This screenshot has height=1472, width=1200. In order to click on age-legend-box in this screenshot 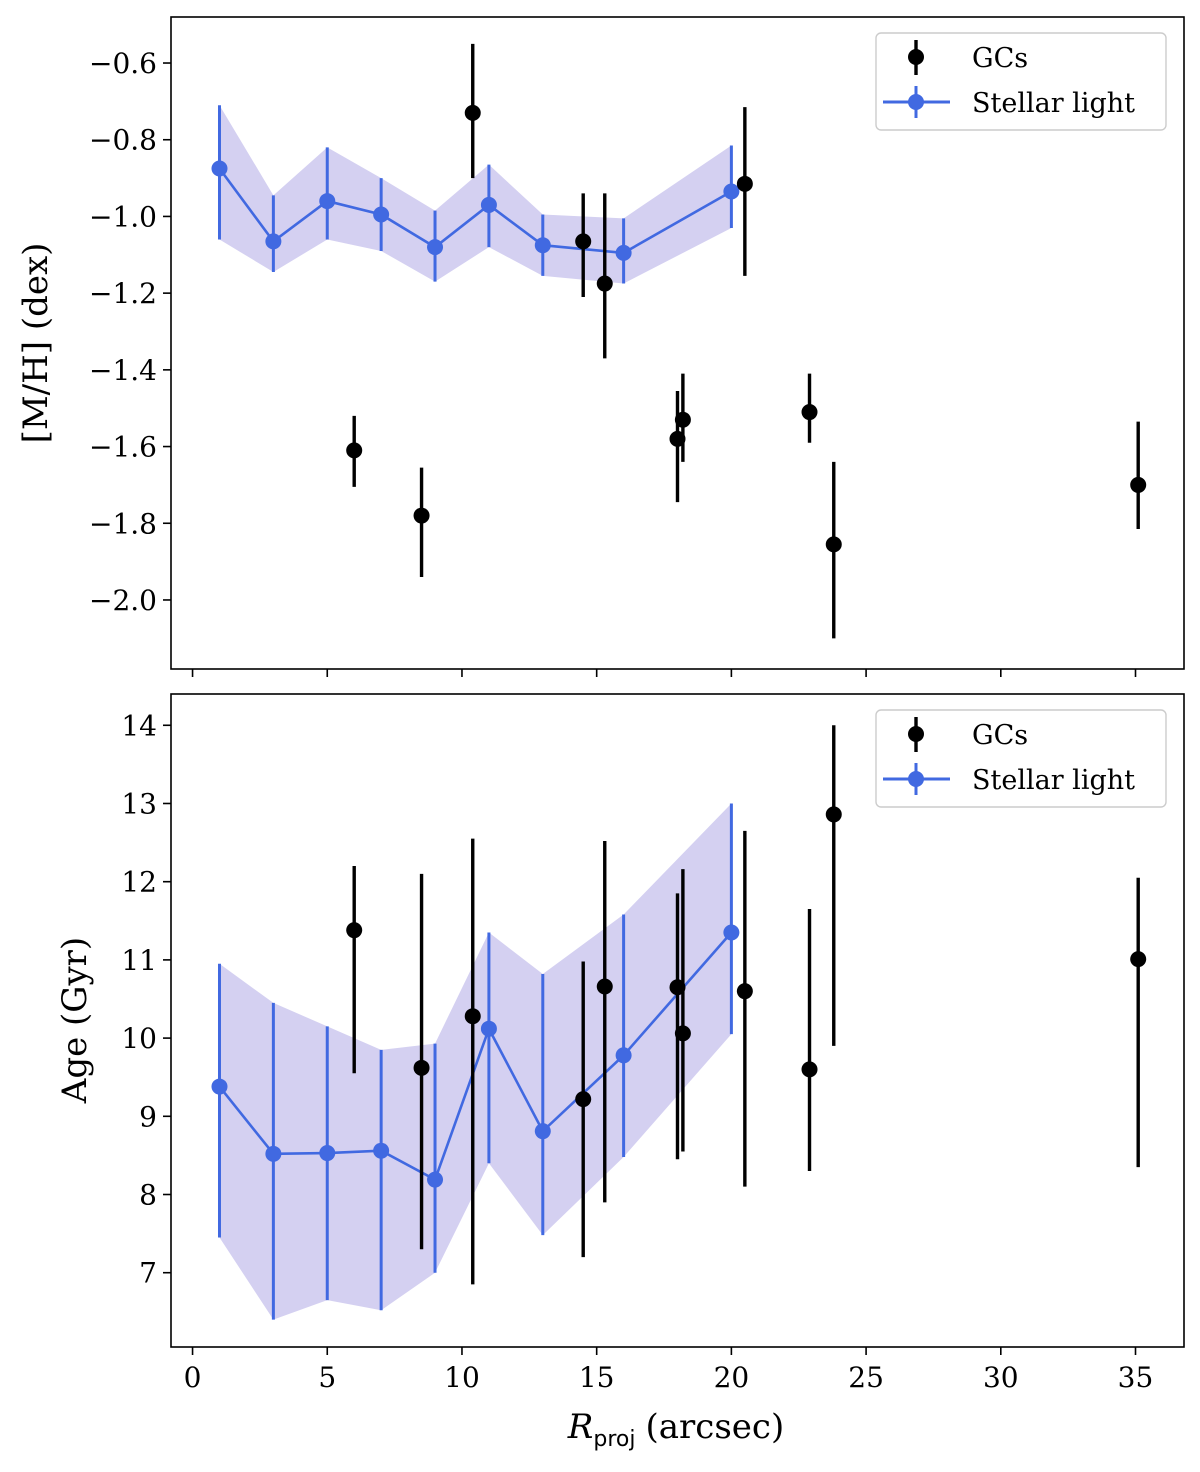, I will do `click(1021, 758)`.